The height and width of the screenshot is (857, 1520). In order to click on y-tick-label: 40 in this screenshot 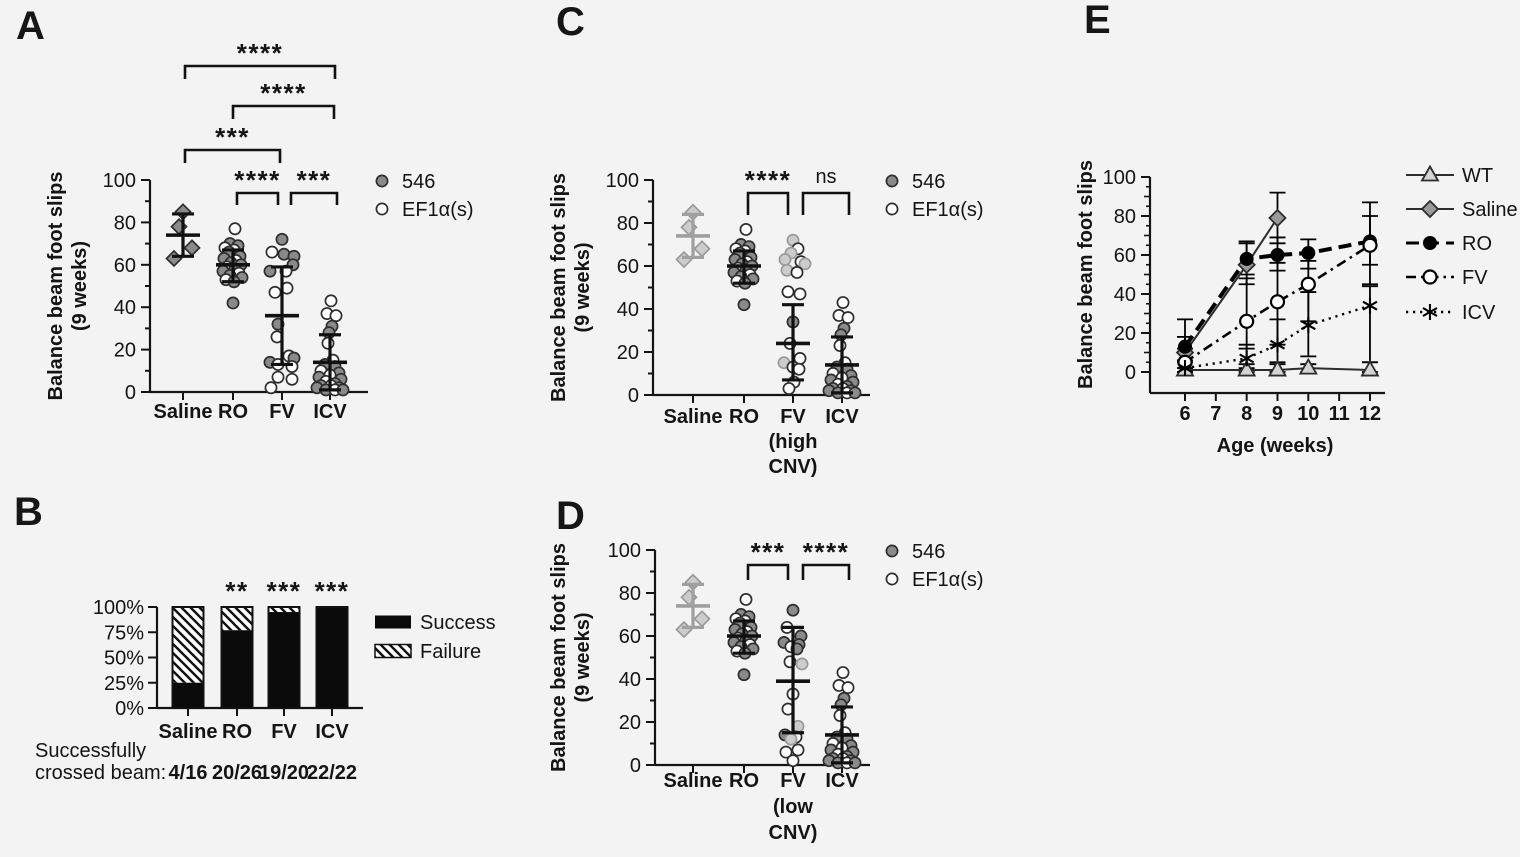, I will do `click(630, 680)`.